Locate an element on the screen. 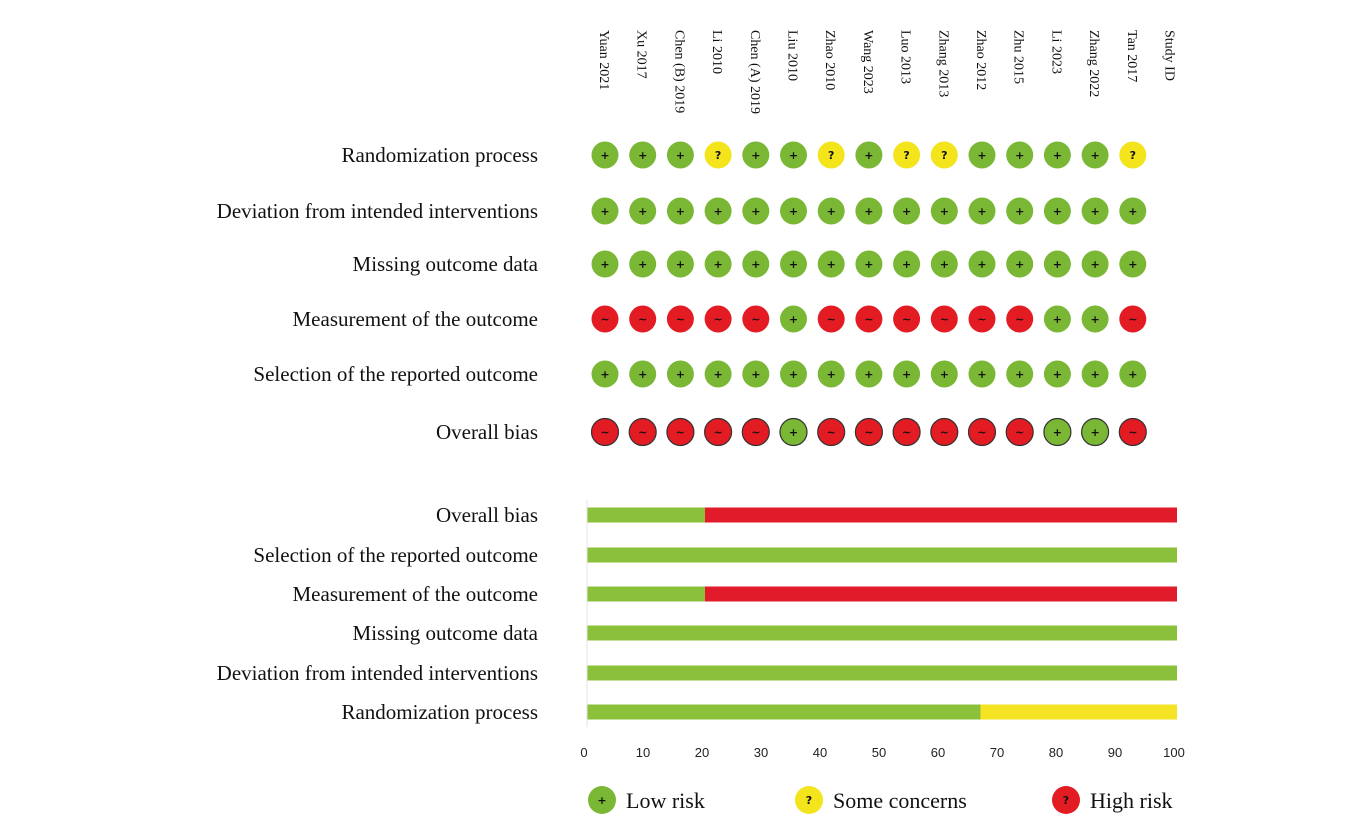 The width and height of the screenshot is (1372, 832). summary-x-axis: 0 10 20 30 40 50 60 70 80 90 100 is located at coordinates (882, 630).